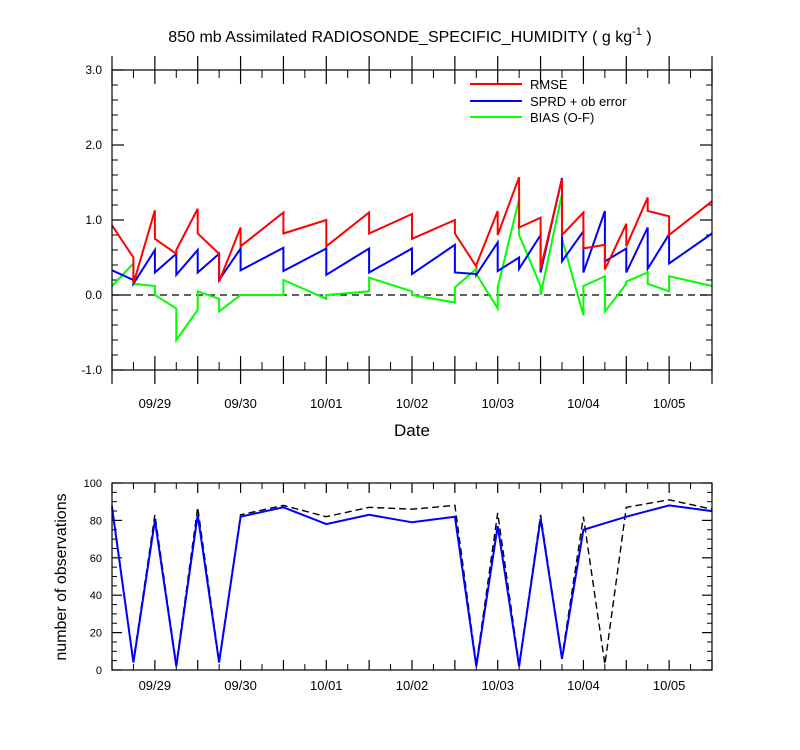  Describe the element at coordinates (549, 84) in the screenshot. I see `legend-label-rmse: RMSE` at that location.